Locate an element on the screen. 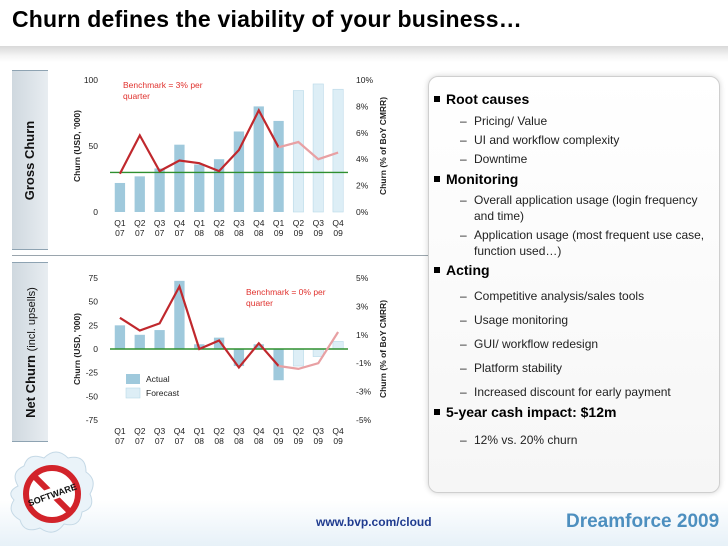  legend-swatch-forecast is located at coordinates (133, 393).